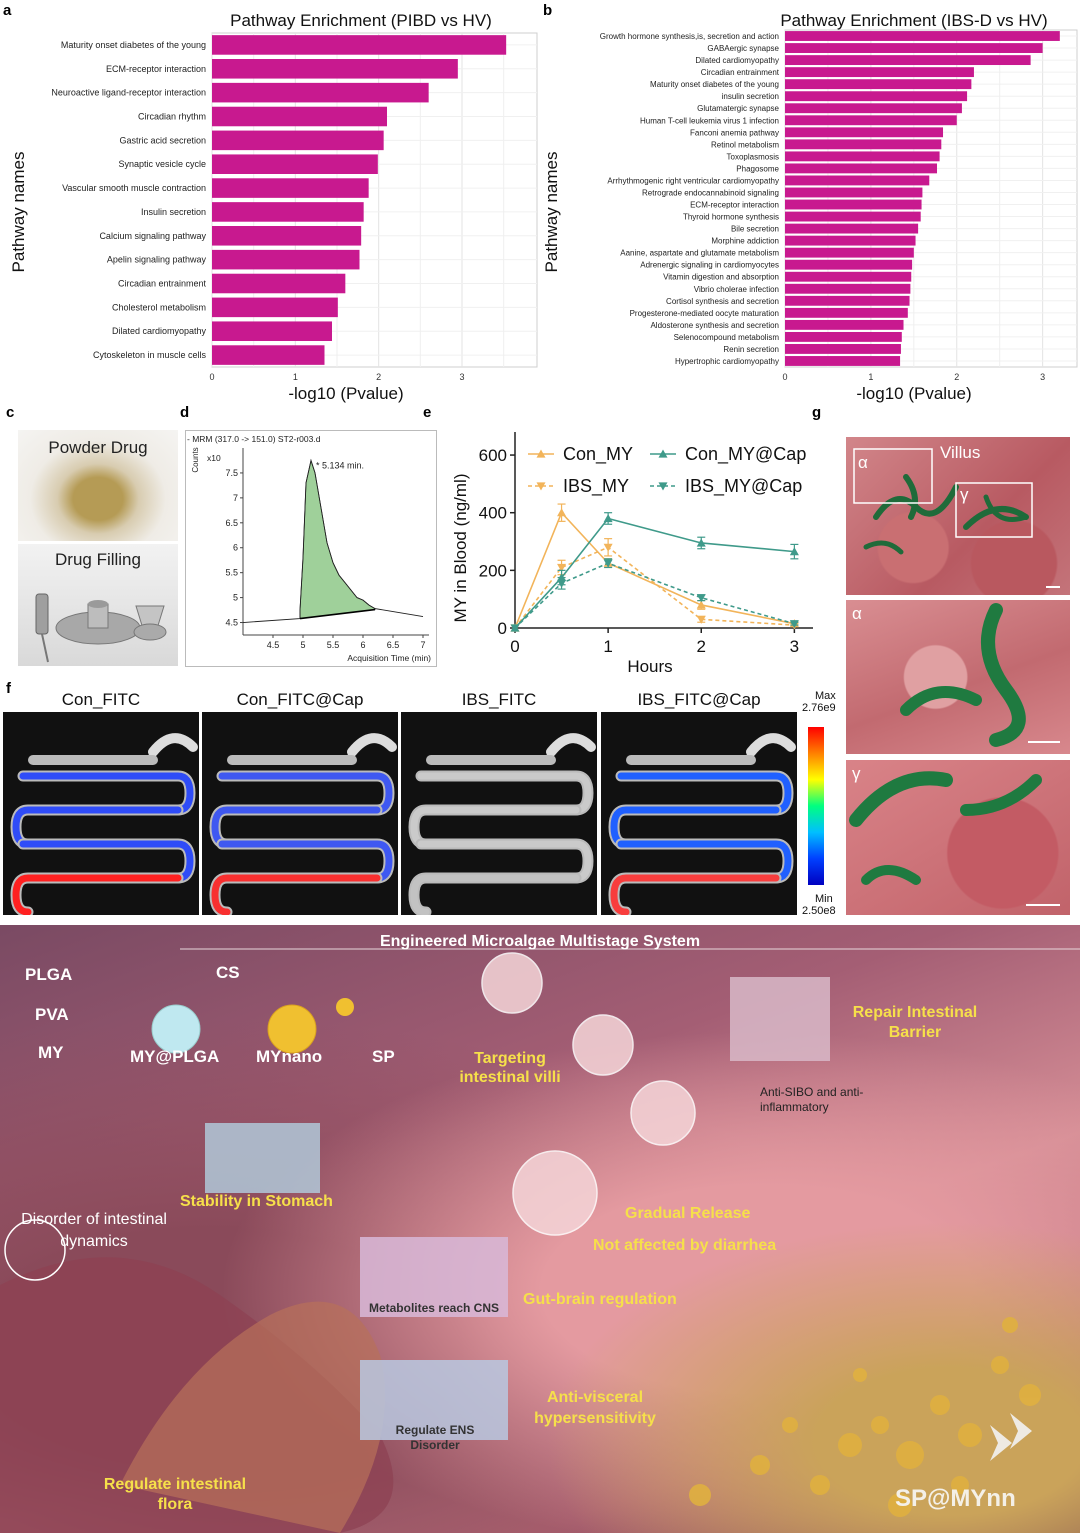 Image resolution: width=1080 pixels, height=1533 pixels. Describe the element at coordinates (231, 523) in the screenshot. I see `y-tick-label: 6.5` at that location.